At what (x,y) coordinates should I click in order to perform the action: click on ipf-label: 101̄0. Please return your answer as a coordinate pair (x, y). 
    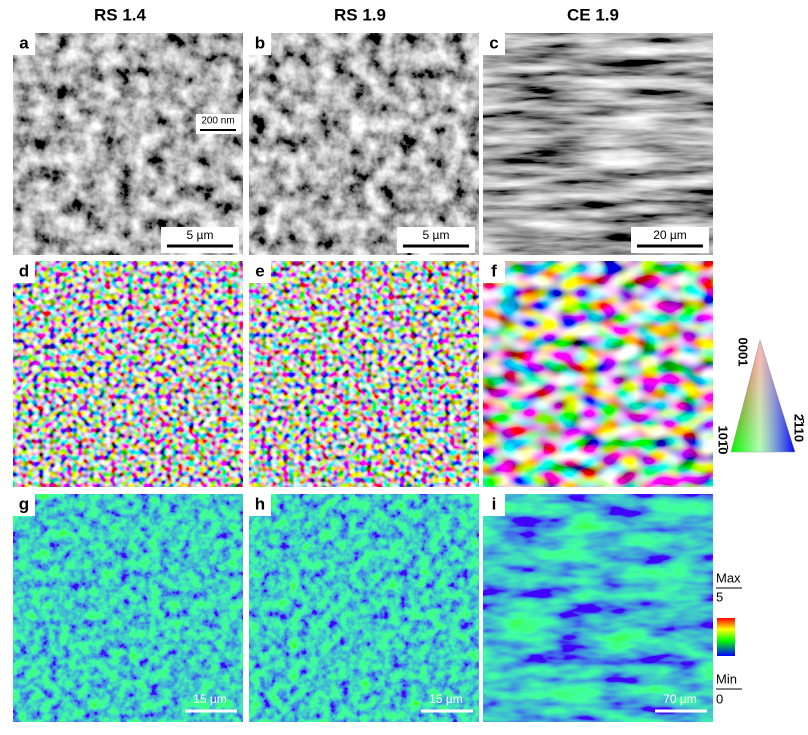
    Looking at the image, I should click on (723, 440).